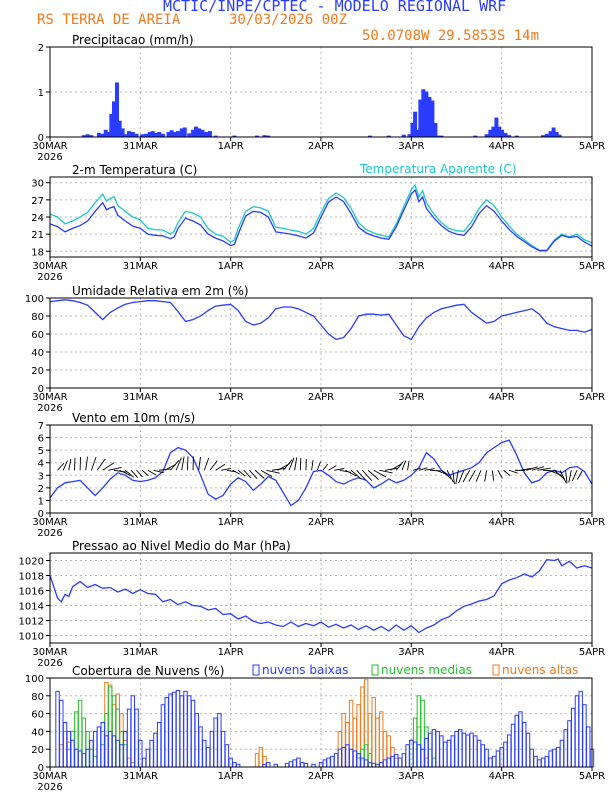 The width and height of the screenshot is (612, 792). Describe the element at coordinates (502, 397) in the screenshot. I see `xtick-label: 4APR` at that location.